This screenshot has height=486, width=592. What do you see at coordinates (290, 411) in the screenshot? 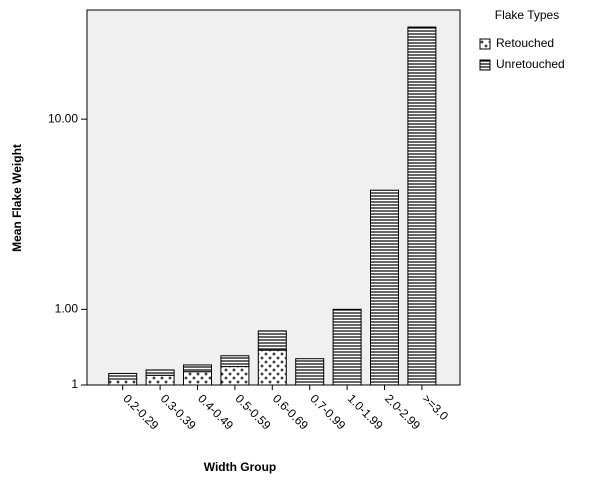
I see `x-tick-label: 0.6-0.69` at bounding box center [290, 411].